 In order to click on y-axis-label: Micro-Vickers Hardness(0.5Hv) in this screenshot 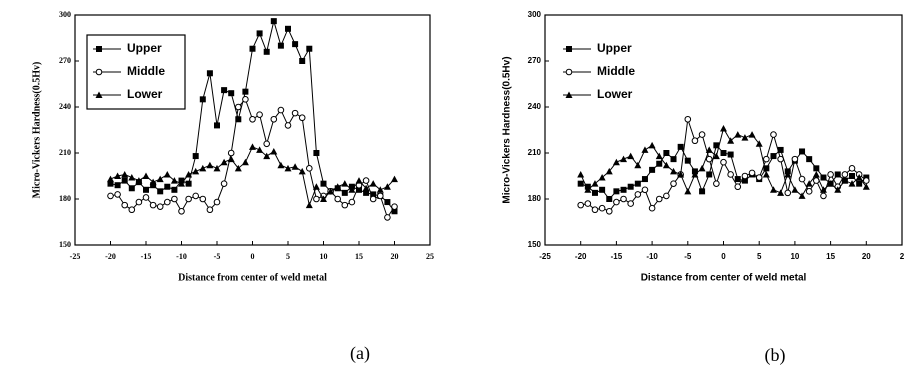, I will do `click(507, 129)`.